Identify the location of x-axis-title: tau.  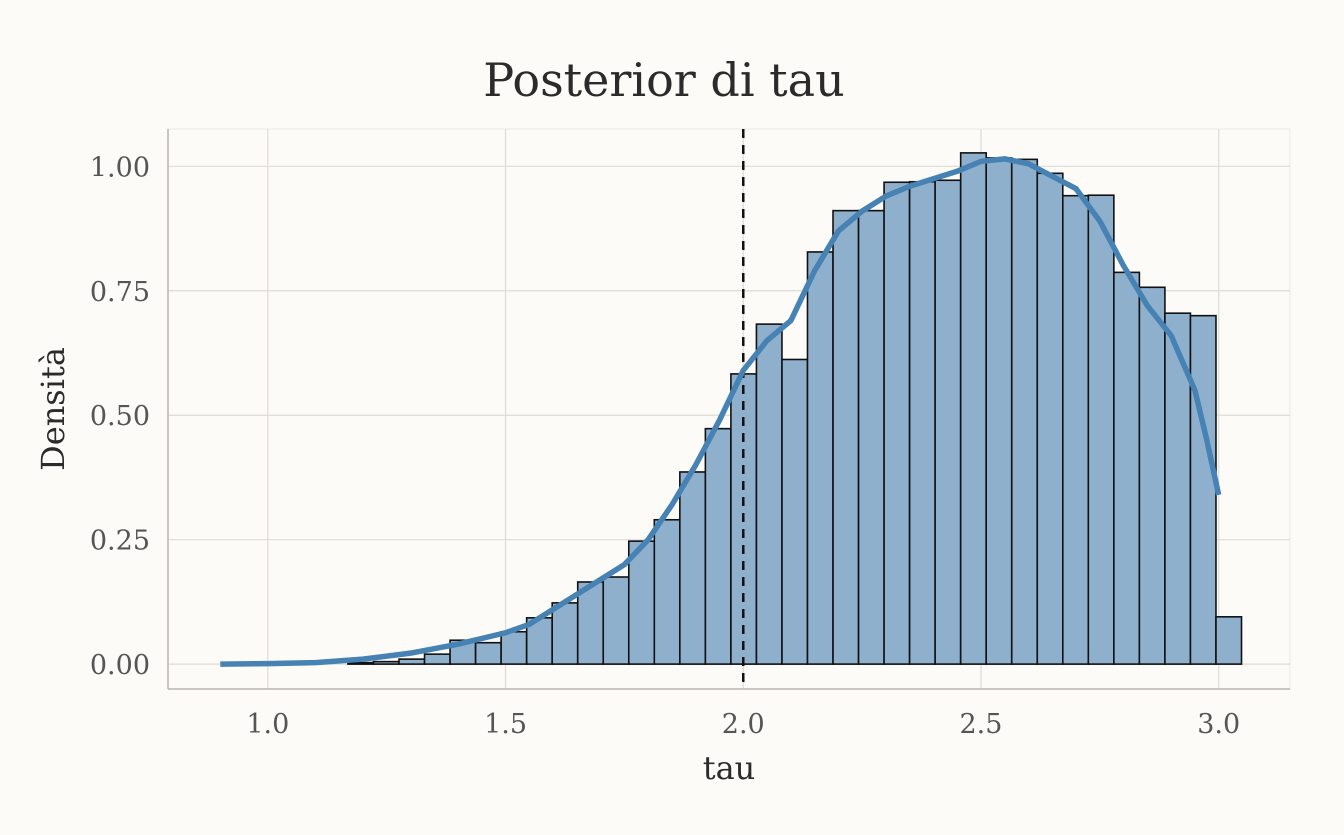
(729, 768).